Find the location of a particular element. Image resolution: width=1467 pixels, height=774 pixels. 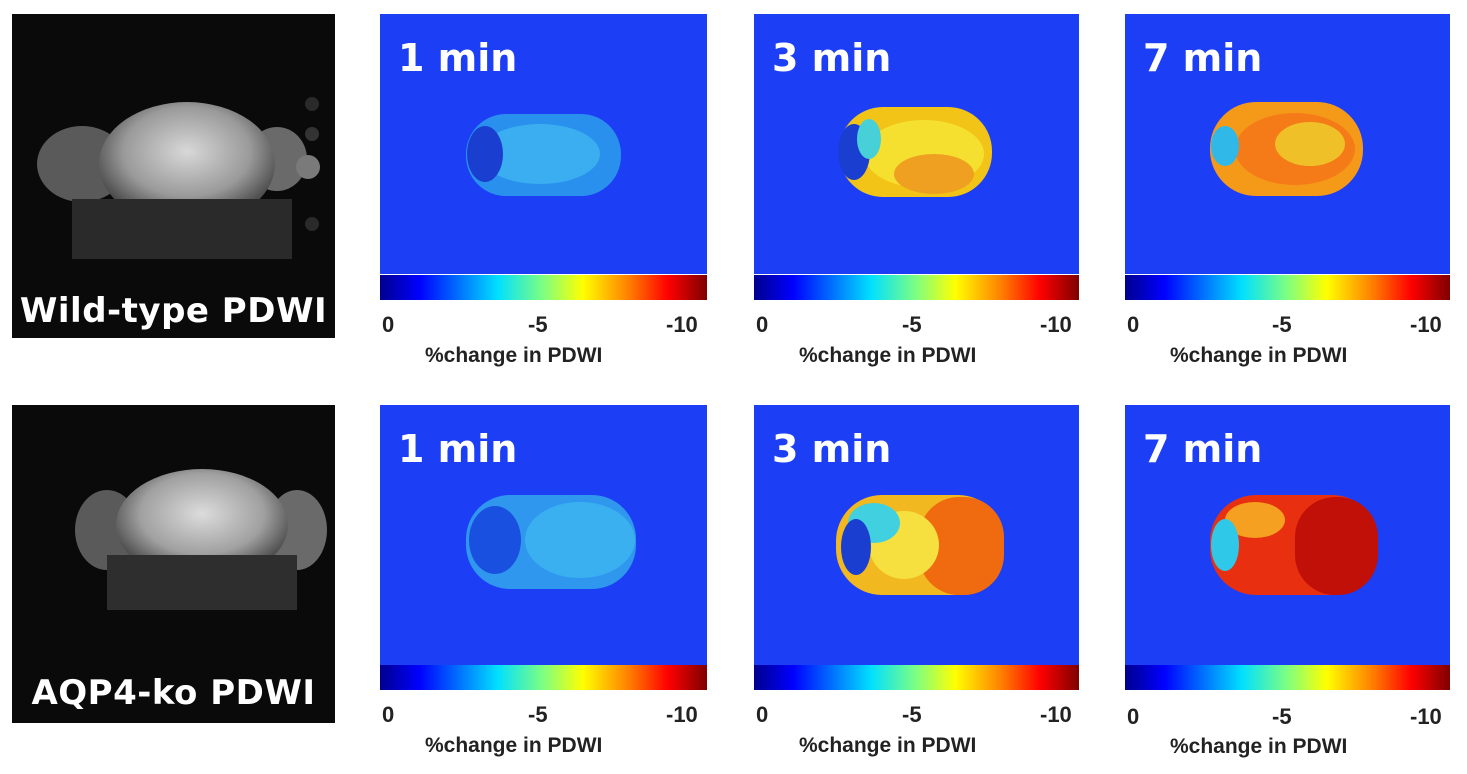

pdwi-map-ko-3min: 3 min is located at coordinates (916, 535).